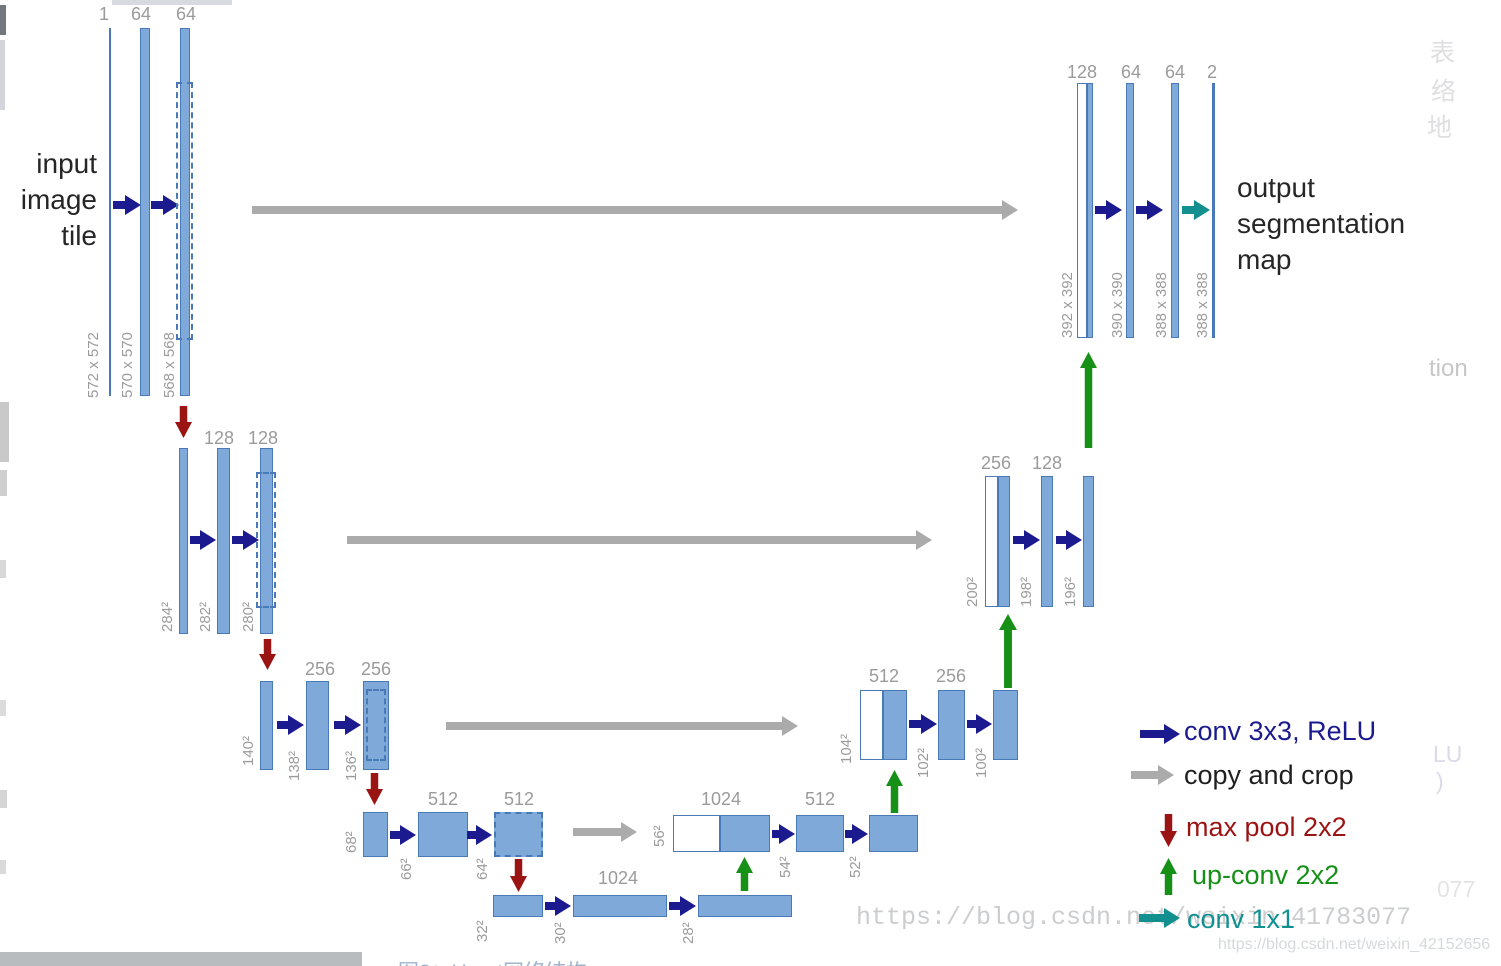  What do you see at coordinates (1067, 305) in the screenshot?
I see `dim-label: 392 x 392` at bounding box center [1067, 305].